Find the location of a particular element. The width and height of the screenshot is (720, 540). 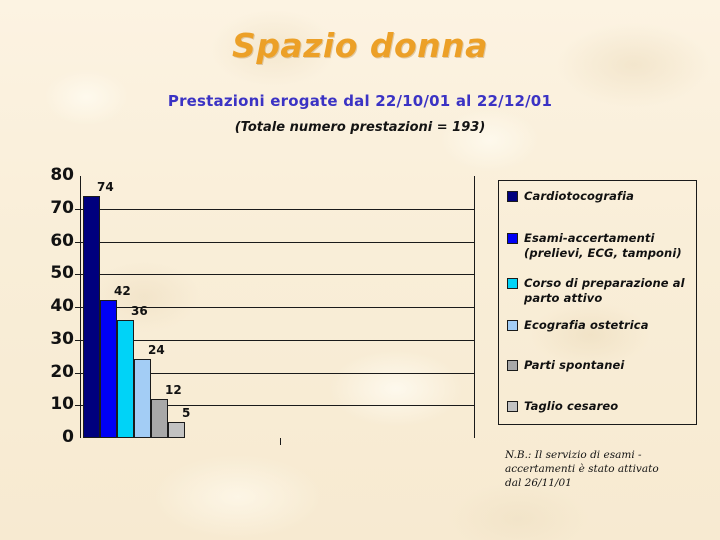

legend-label-line: Esami-accertamenti is located at coordinates (589, 238).